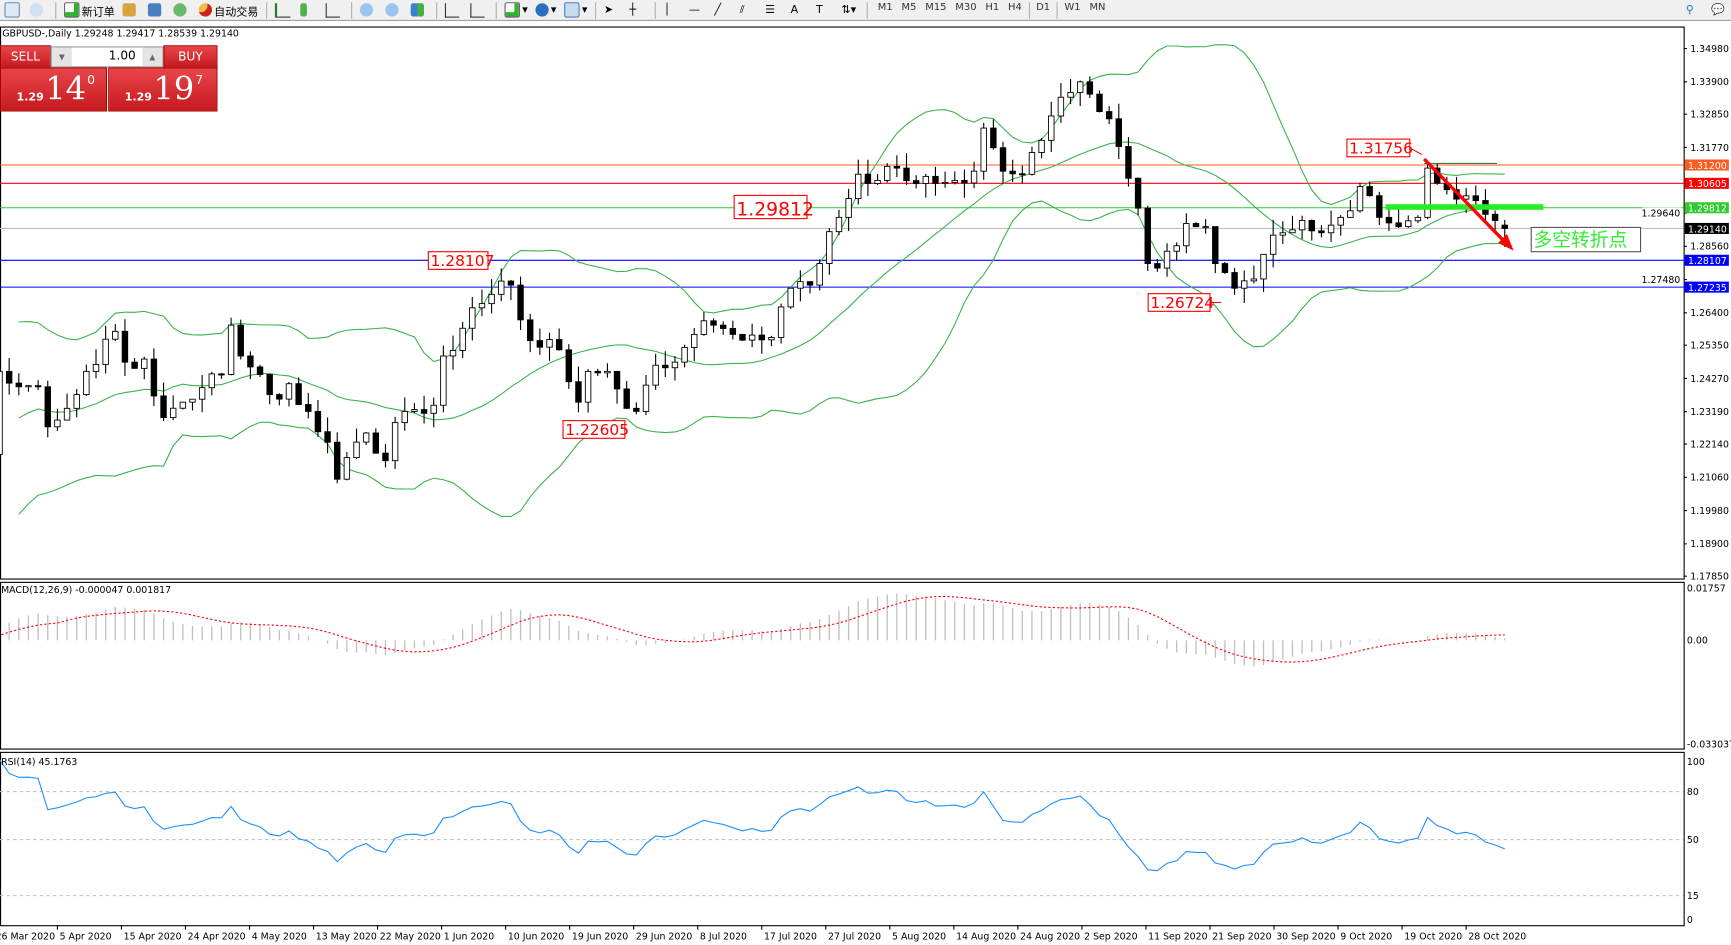 This screenshot has height=945, width=1731. I want to click on horizontal-line-button: —, so click(698, 10).